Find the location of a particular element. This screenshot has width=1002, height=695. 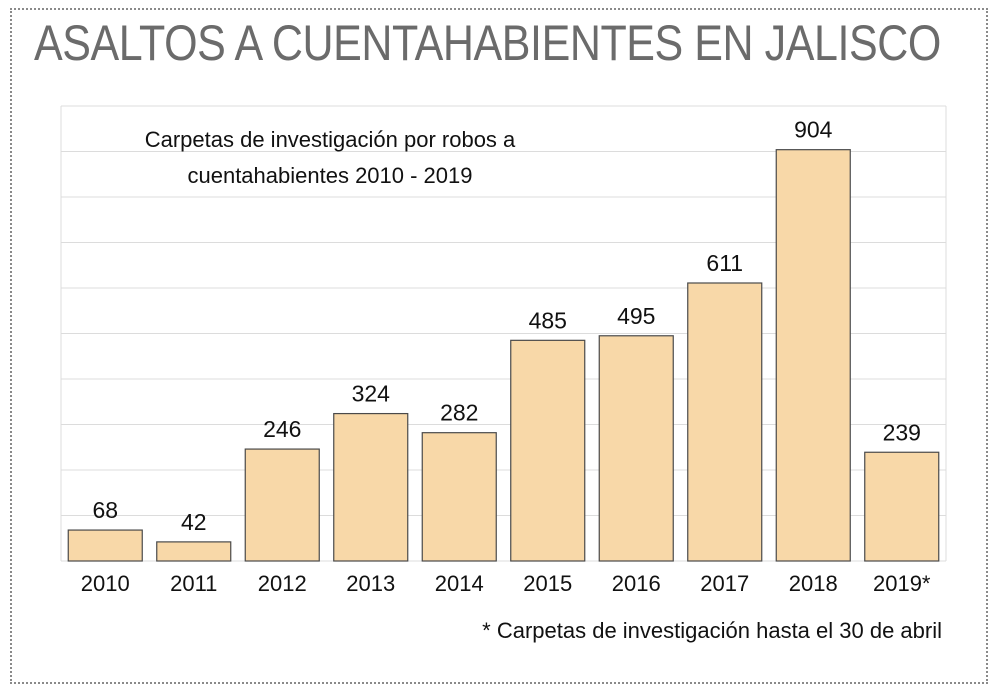

x-tick-label: 2019* is located at coordinates (902, 583).